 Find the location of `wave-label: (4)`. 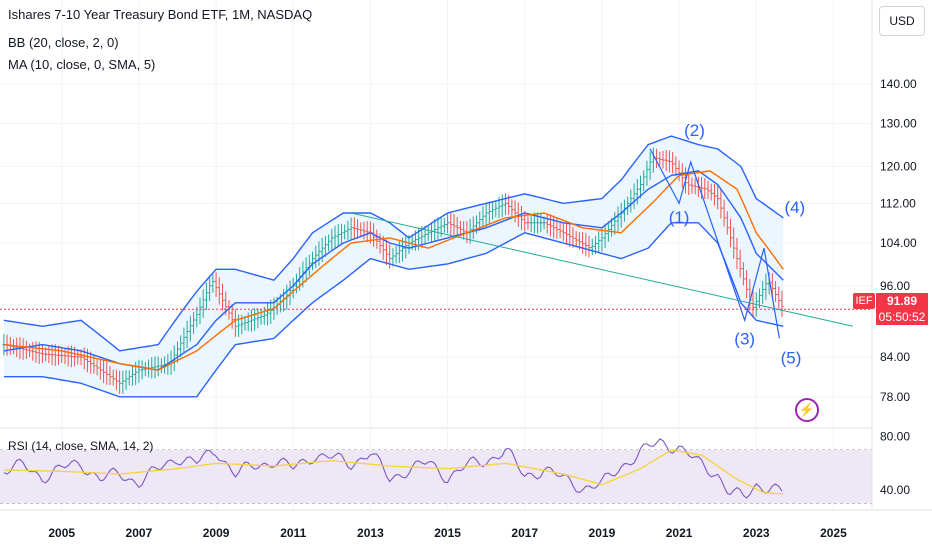

wave-label: (4) is located at coordinates (794, 207).